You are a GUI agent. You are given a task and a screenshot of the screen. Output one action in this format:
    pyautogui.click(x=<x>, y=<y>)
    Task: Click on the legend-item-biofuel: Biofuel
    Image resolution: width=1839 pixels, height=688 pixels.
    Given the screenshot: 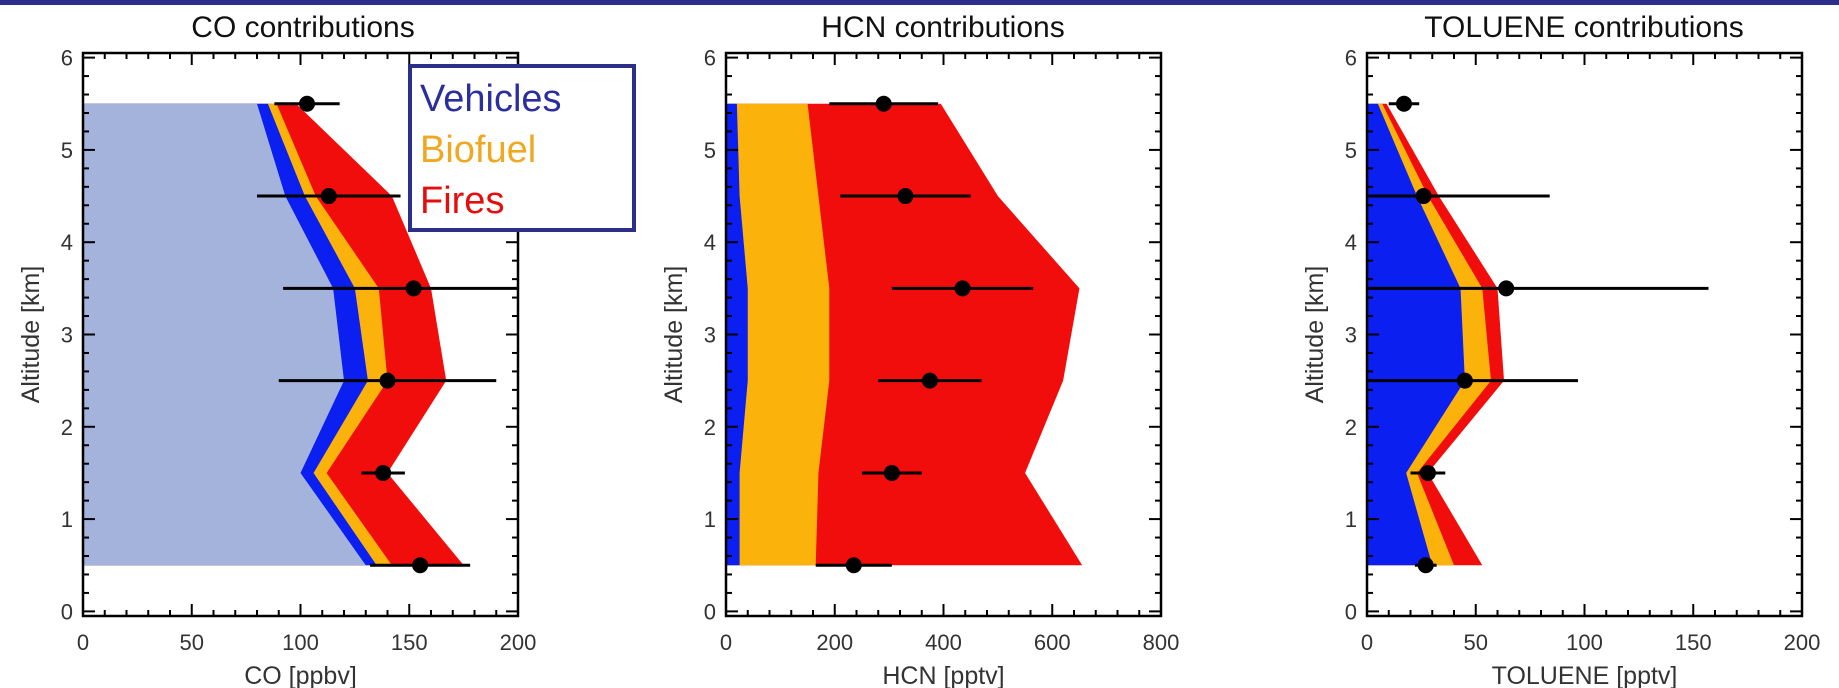 What is the action you would take?
    pyautogui.click(x=478, y=150)
    